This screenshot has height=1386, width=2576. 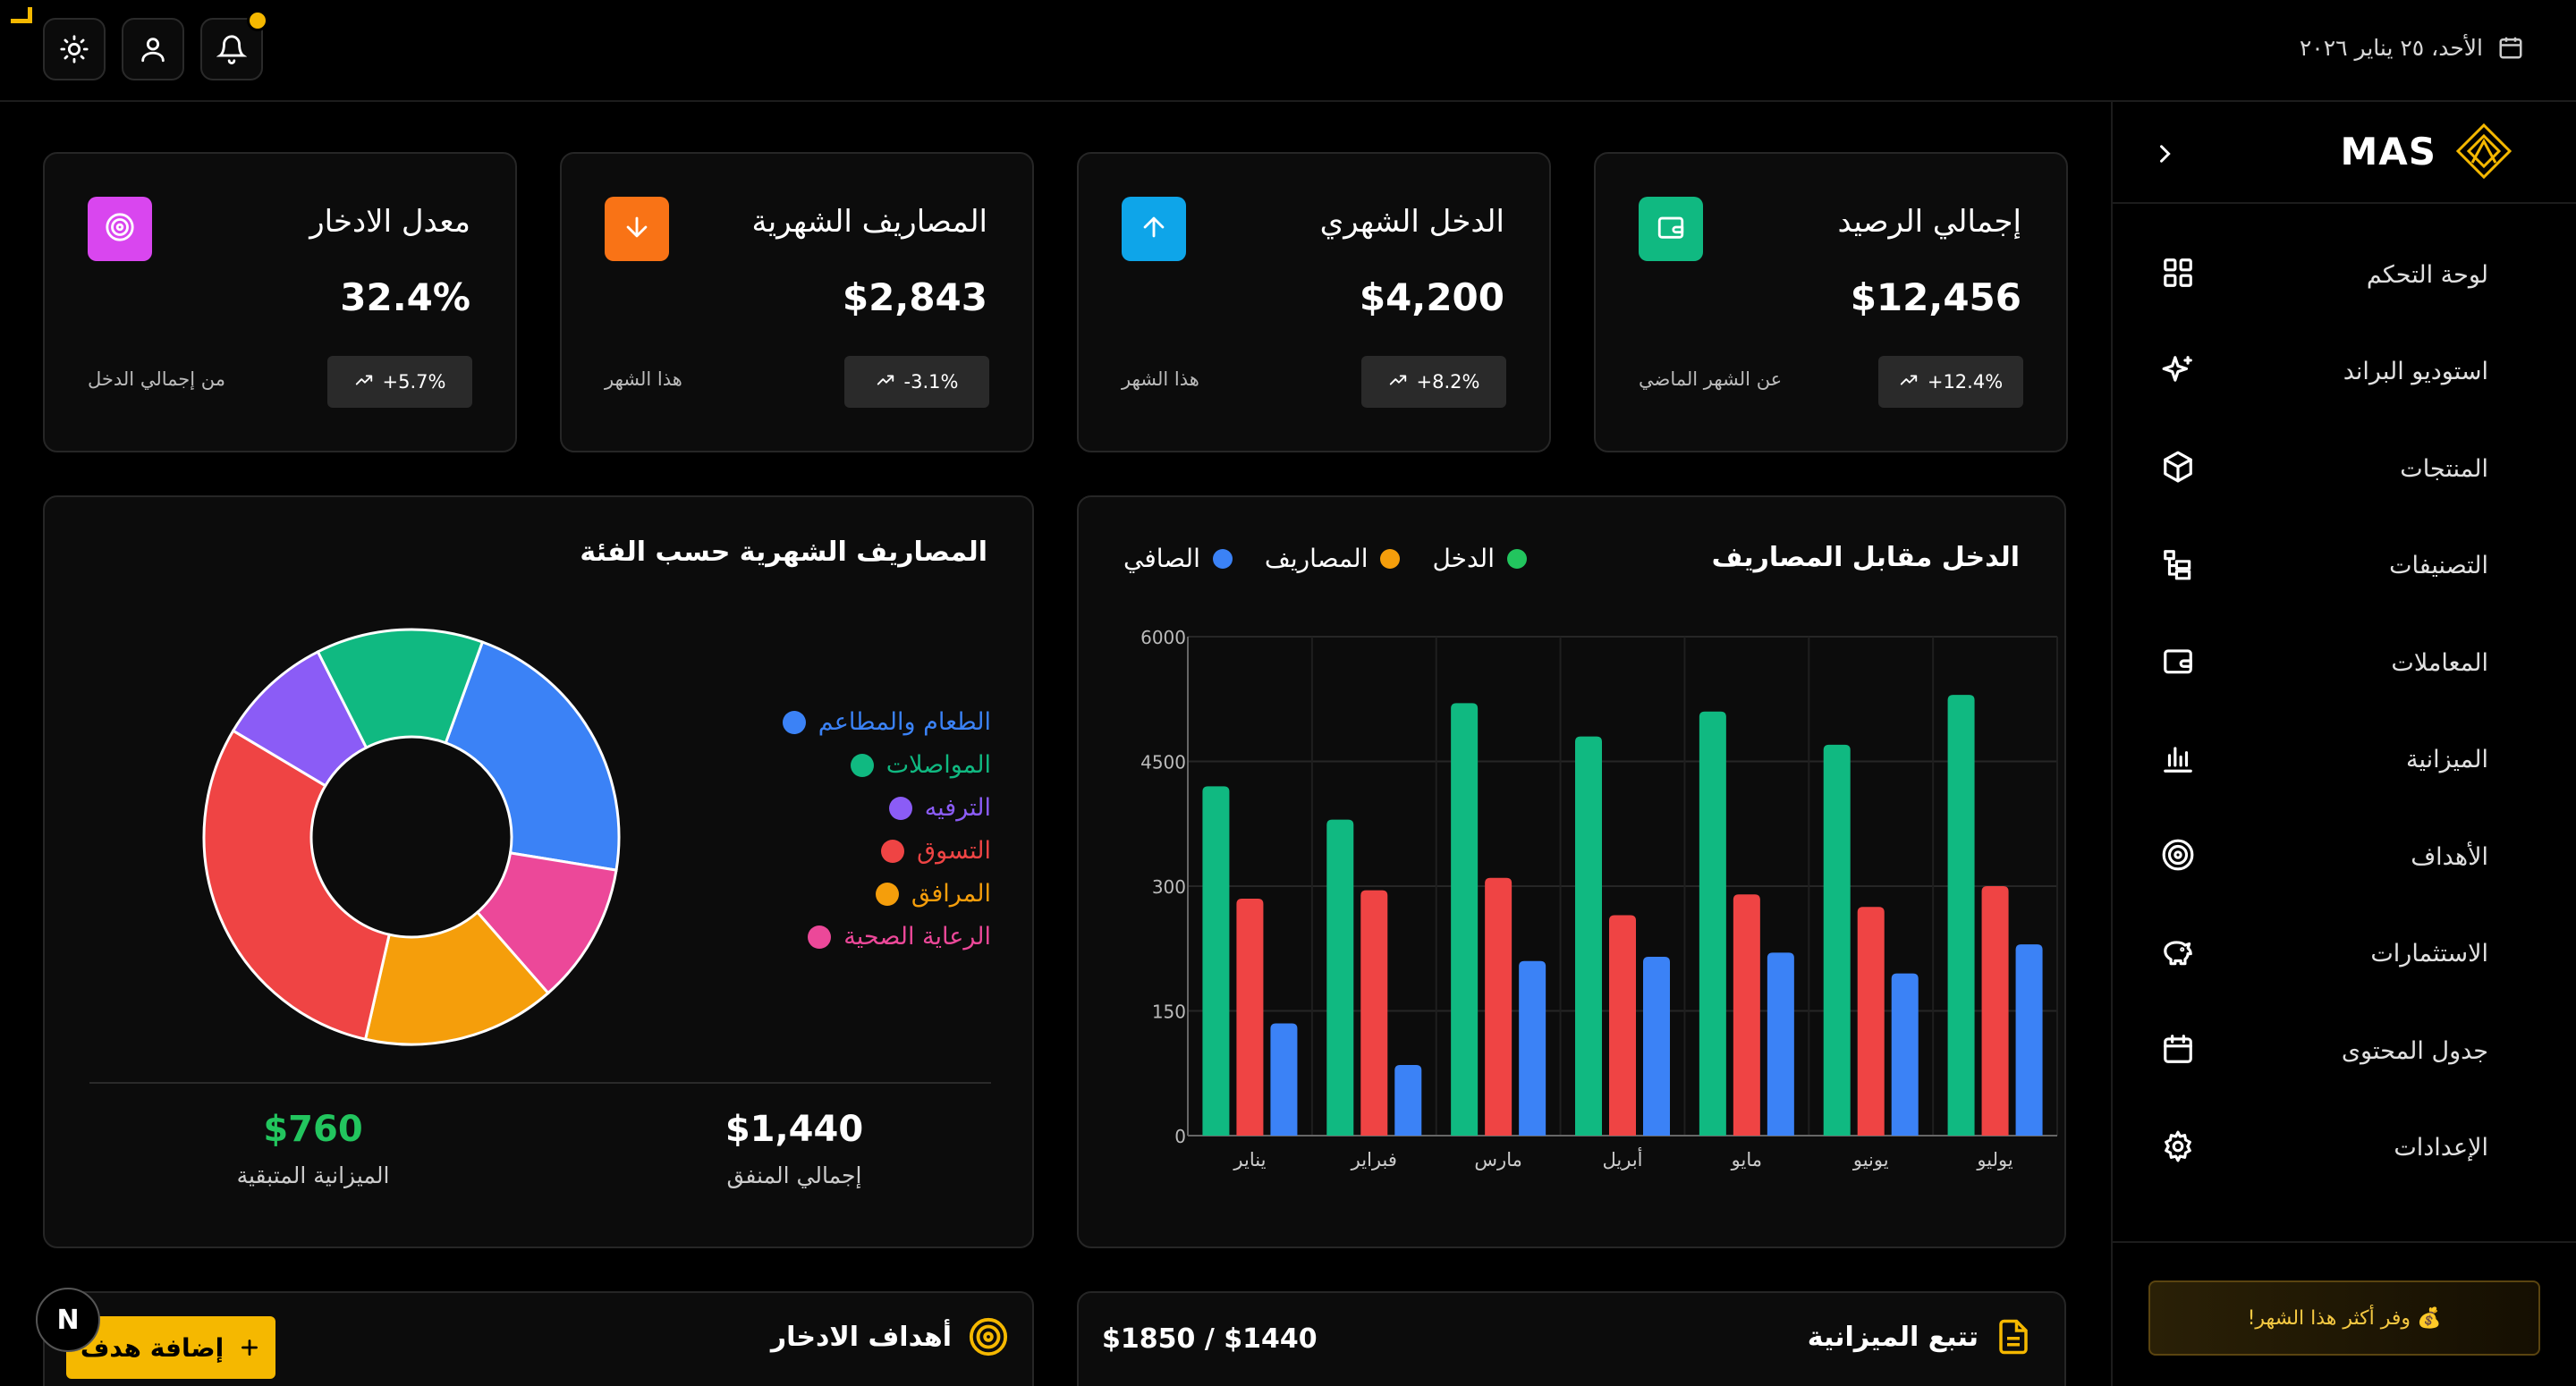 I want to click on add-goal-label: إضافة هدف, so click(x=152, y=1347).